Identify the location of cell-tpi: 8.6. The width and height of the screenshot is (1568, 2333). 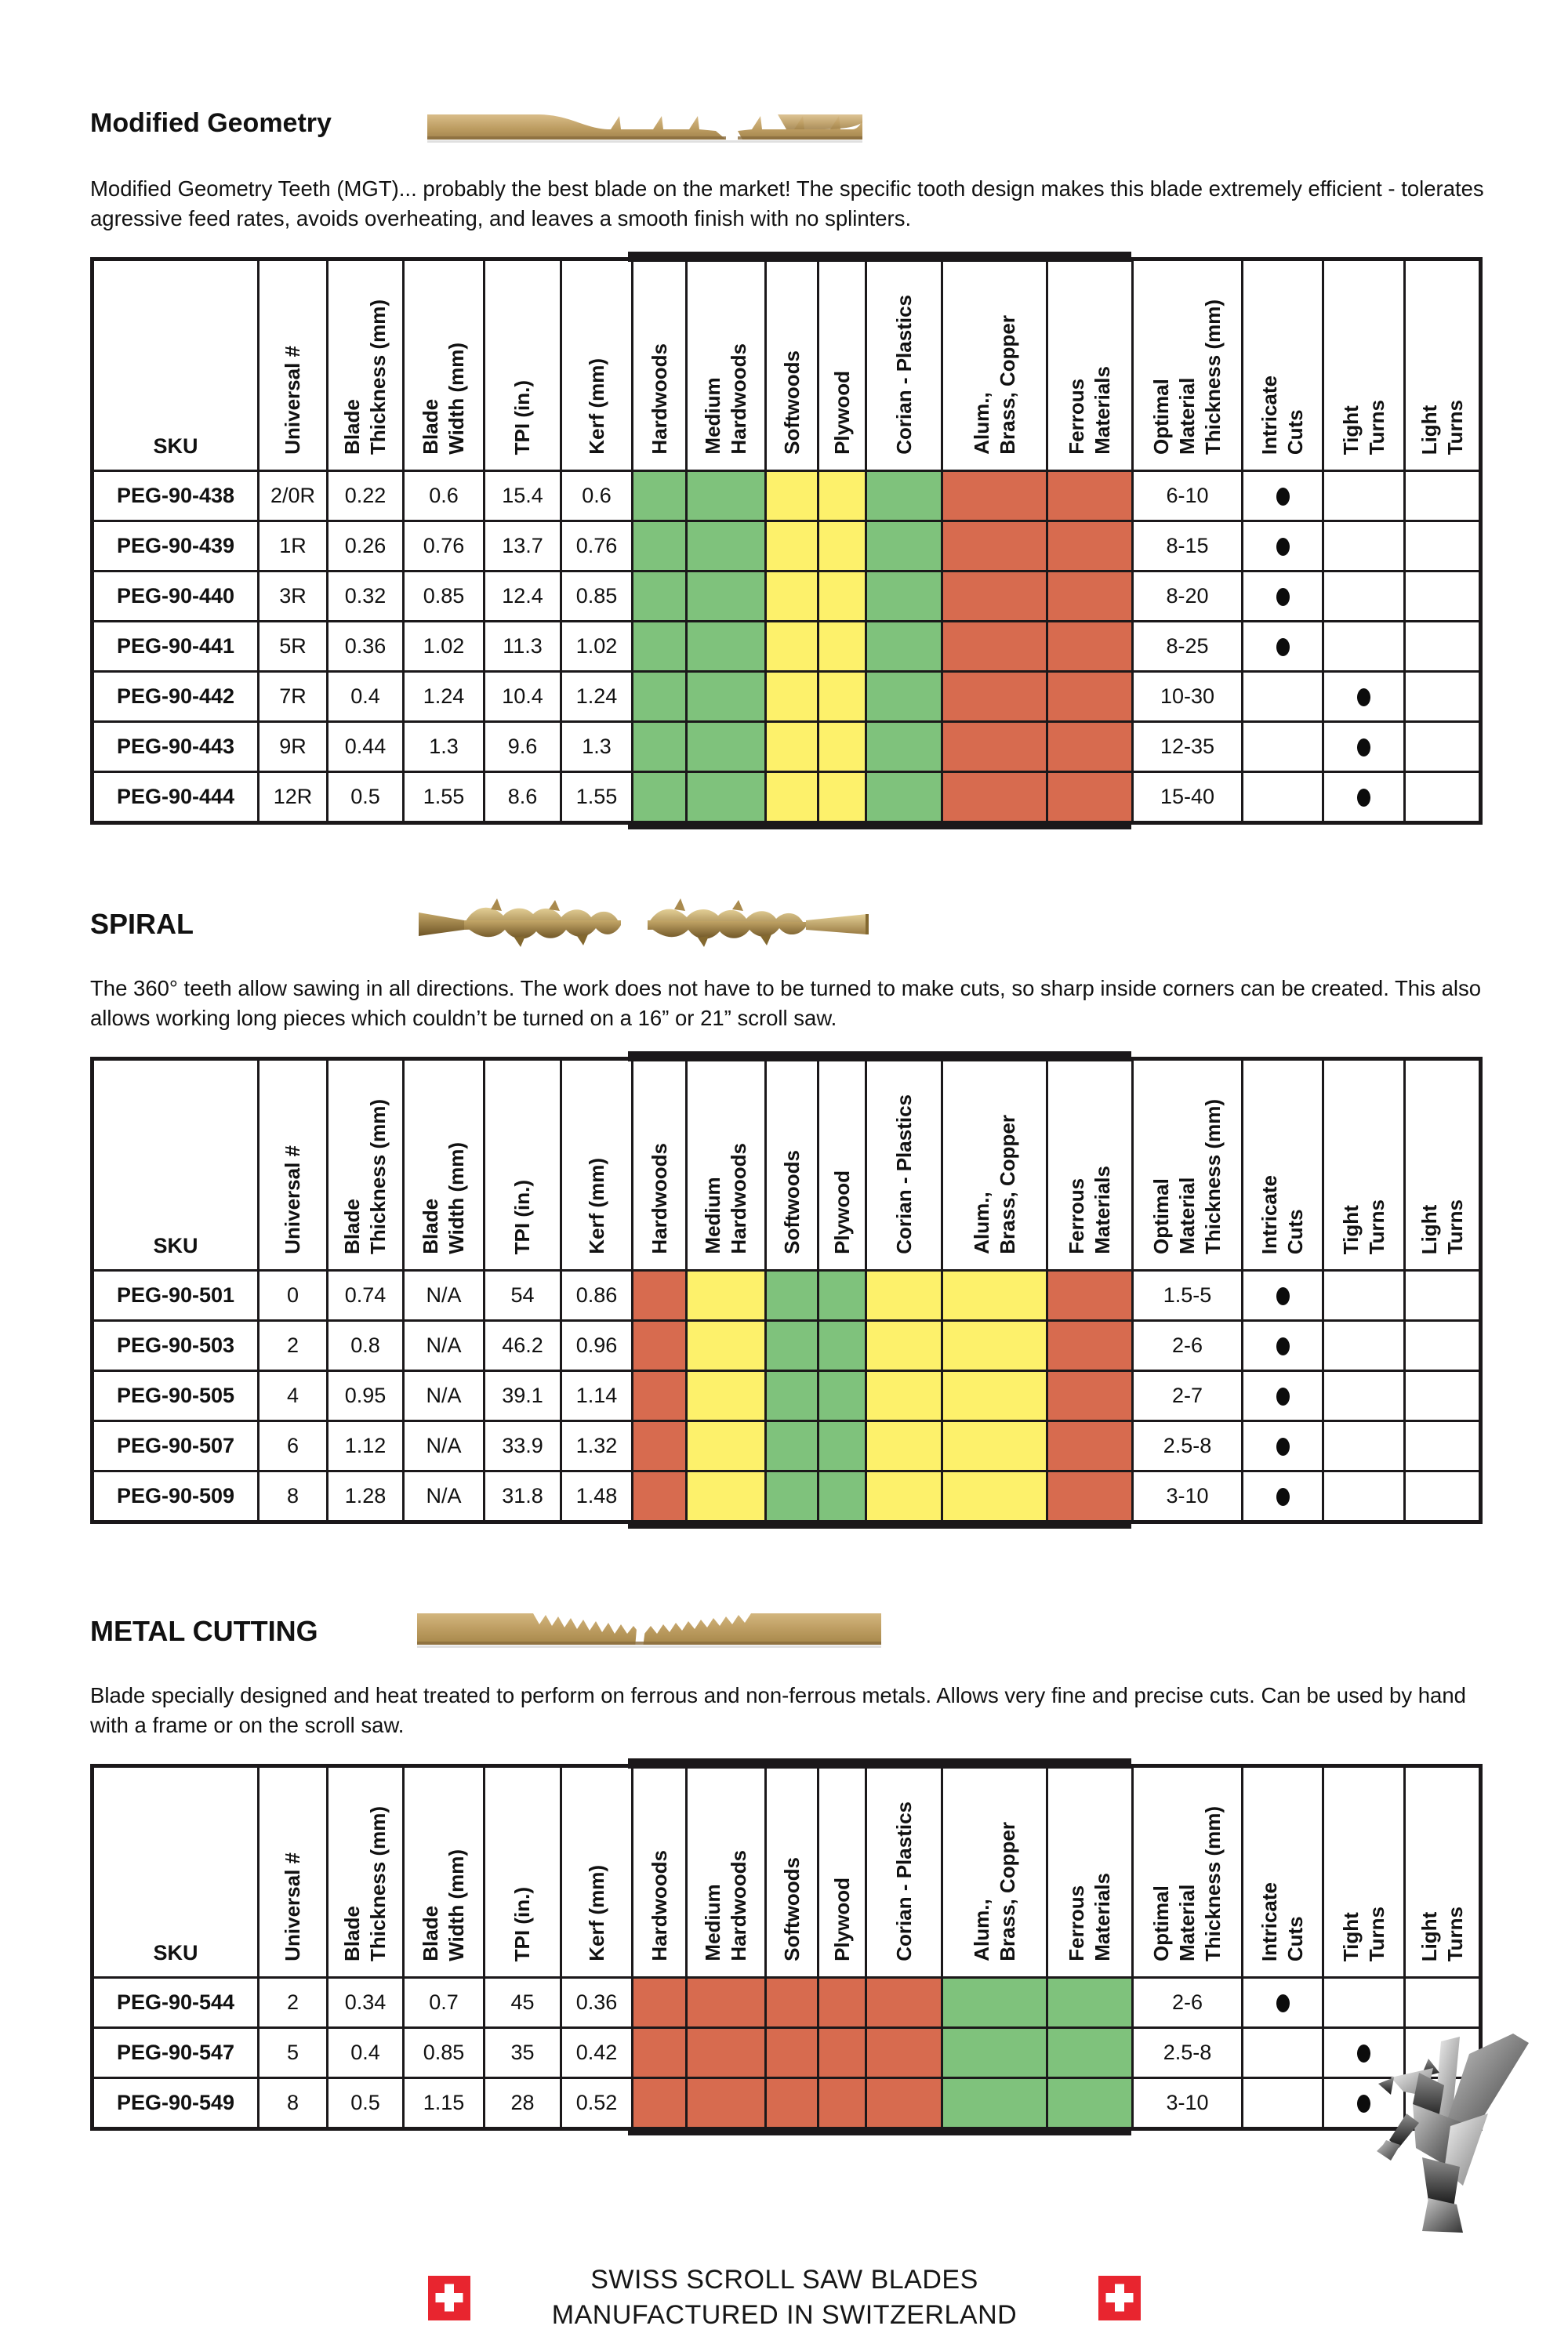
(522, 797).